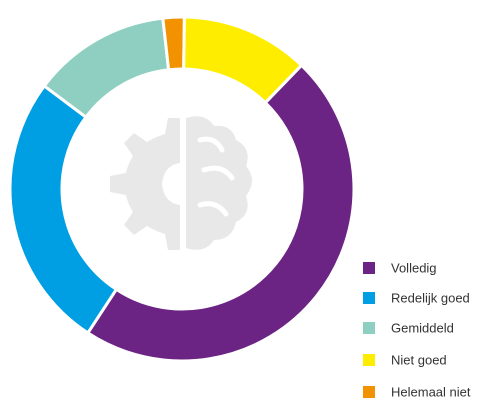  I want to click on gear-half, so click(145, 184).